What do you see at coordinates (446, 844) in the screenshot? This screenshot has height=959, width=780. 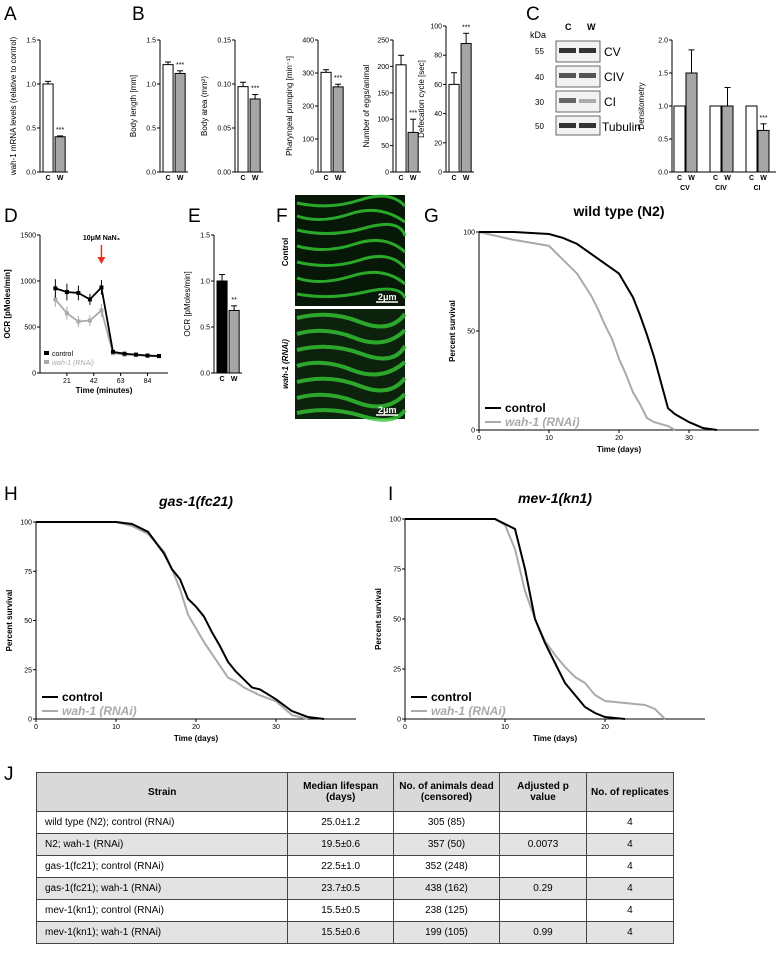 I see `table-cell-dead: 357 (50)` at bounding box center [446, 844].